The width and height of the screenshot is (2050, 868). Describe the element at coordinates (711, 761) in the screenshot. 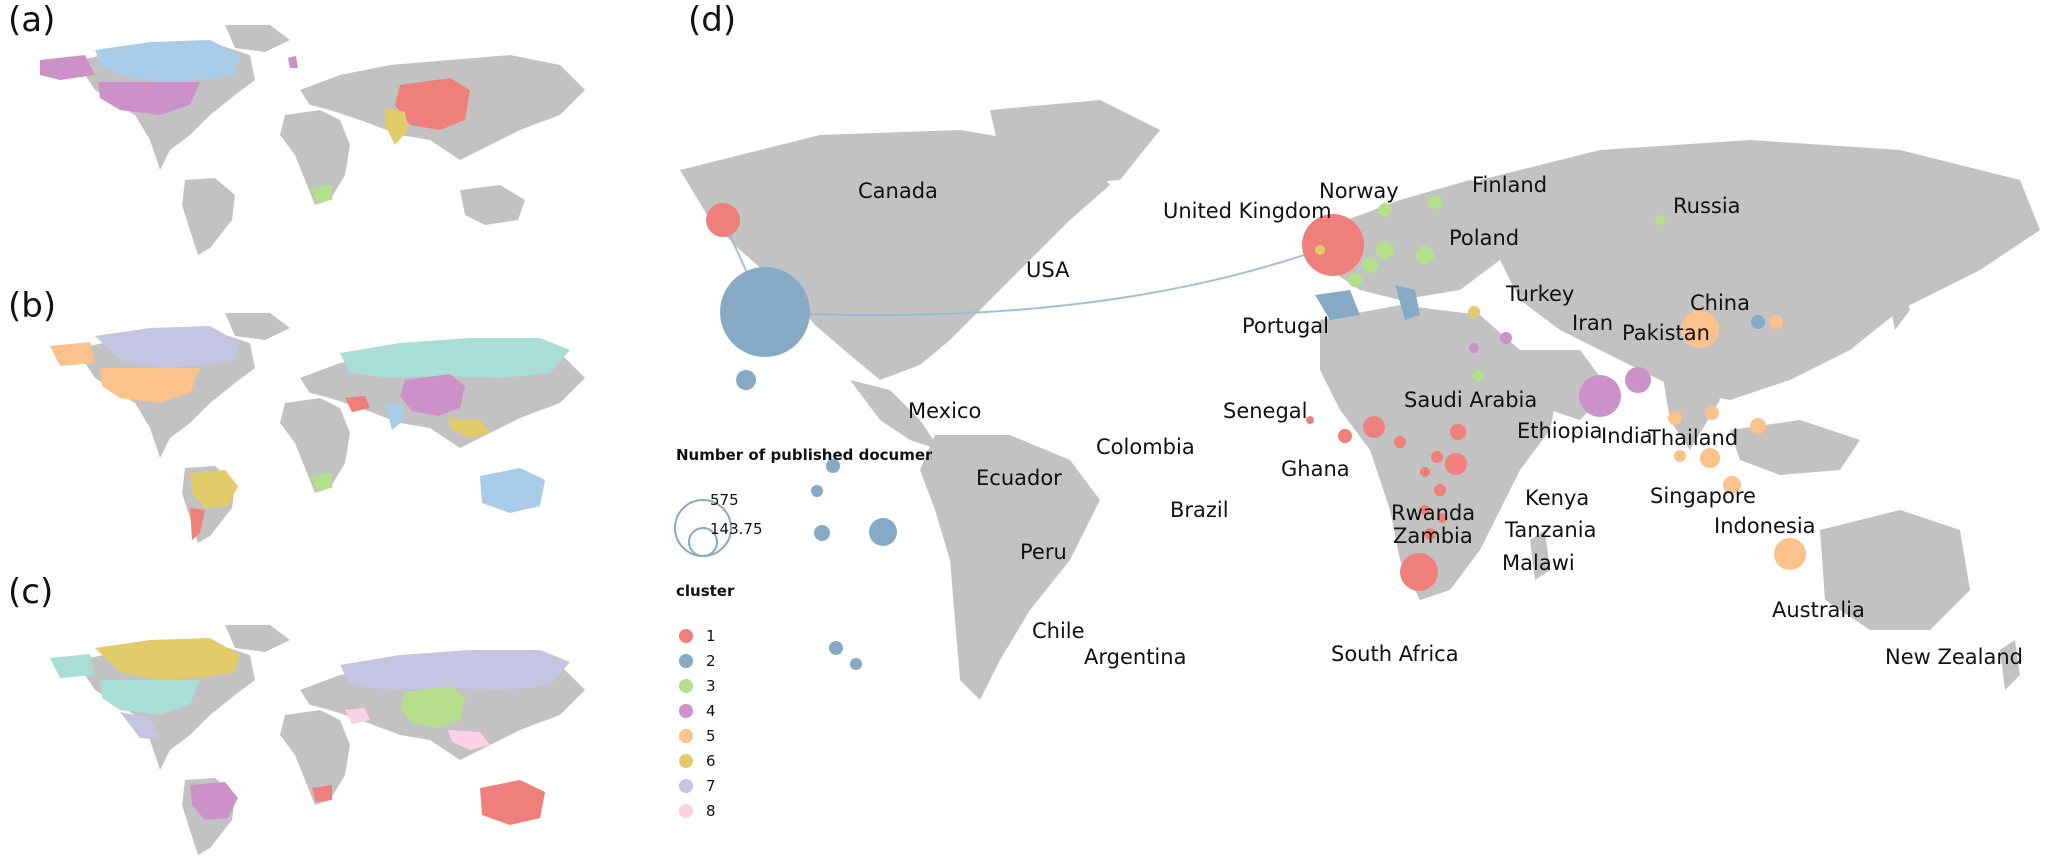

I see `legend-label-6: 6` at that location.